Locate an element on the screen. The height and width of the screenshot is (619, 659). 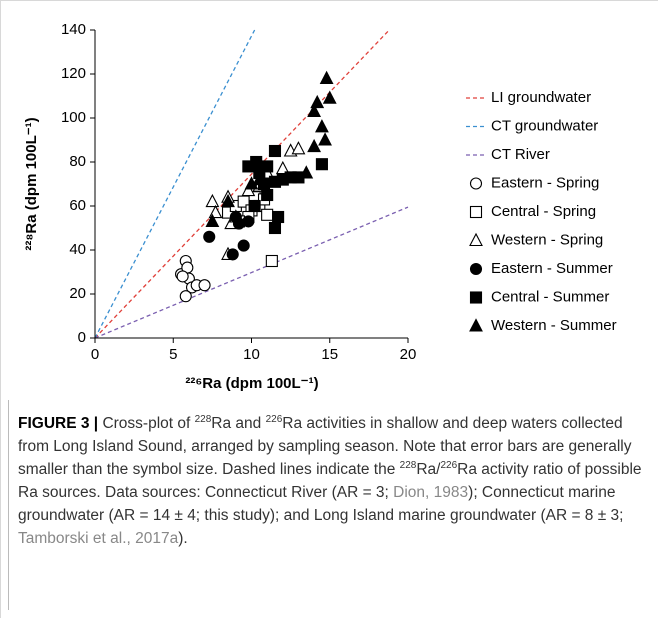
legend-label: CT River is located at coordinates (520, 154).